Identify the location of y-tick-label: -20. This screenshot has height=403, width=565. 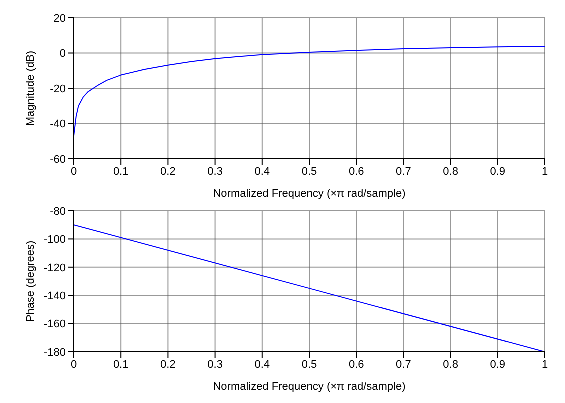
(58, 89).